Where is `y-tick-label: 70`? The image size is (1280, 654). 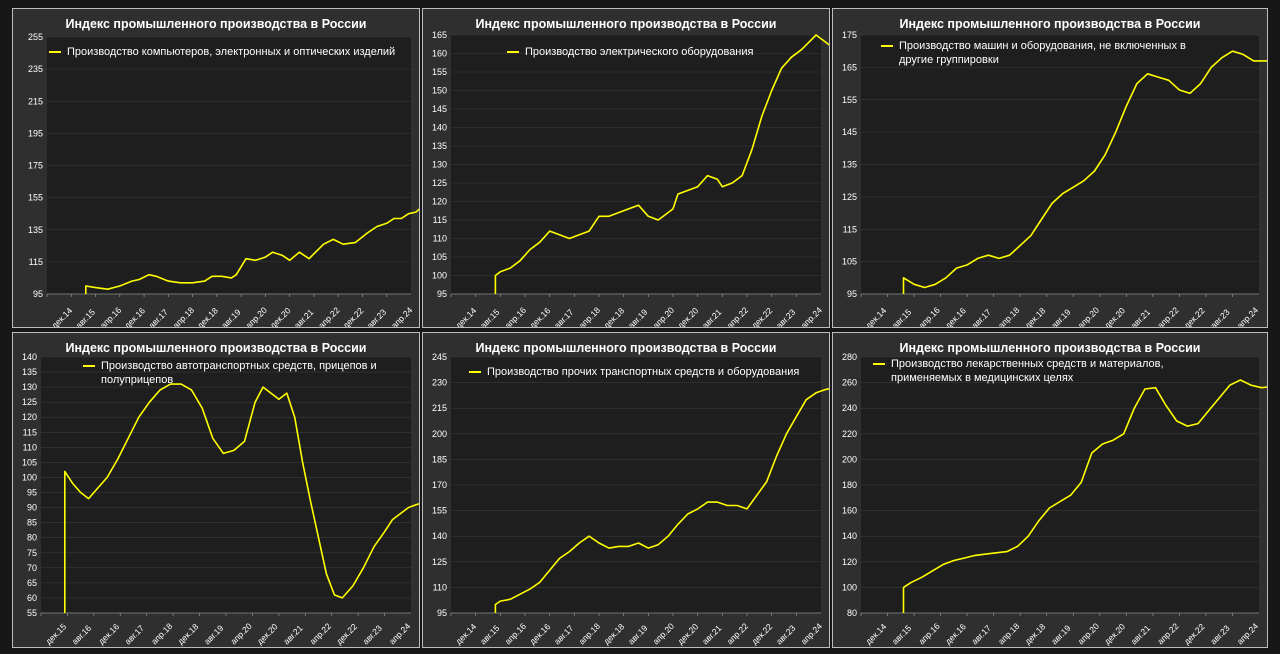
y-tick-label: 70 is located at coordinates (32, 568).